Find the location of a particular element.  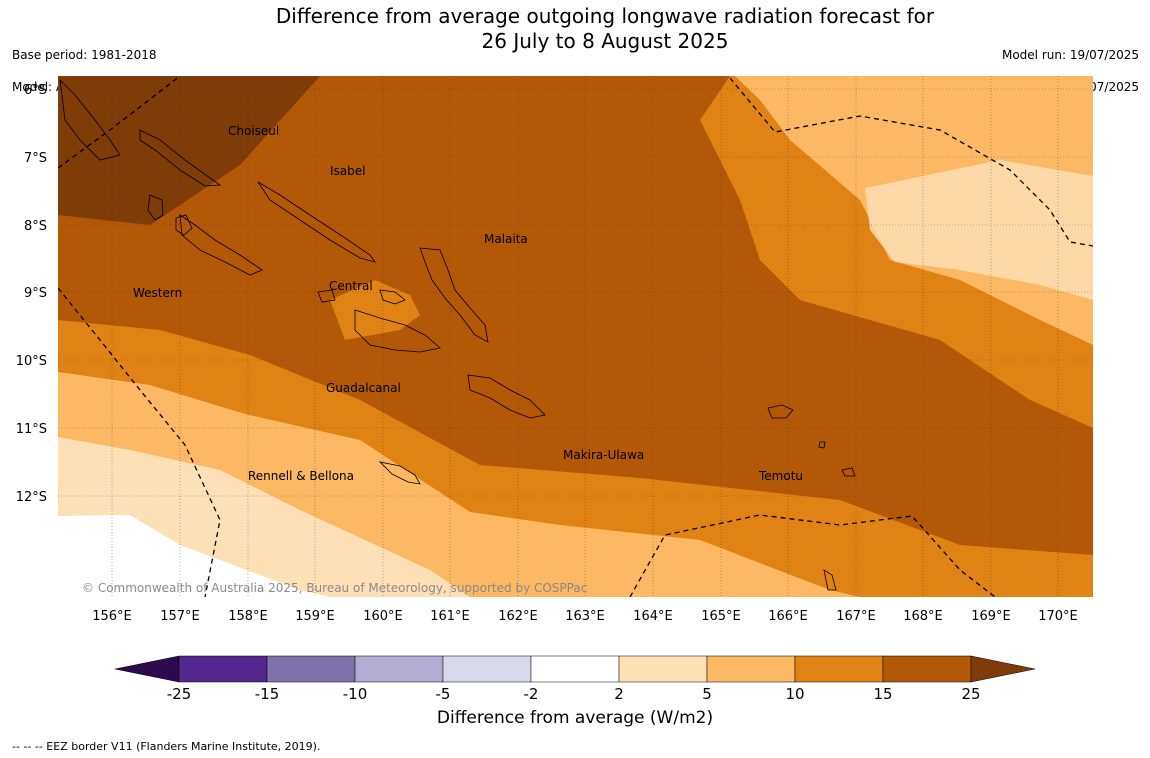

island-bougainville is located at coordinates (90, 119).